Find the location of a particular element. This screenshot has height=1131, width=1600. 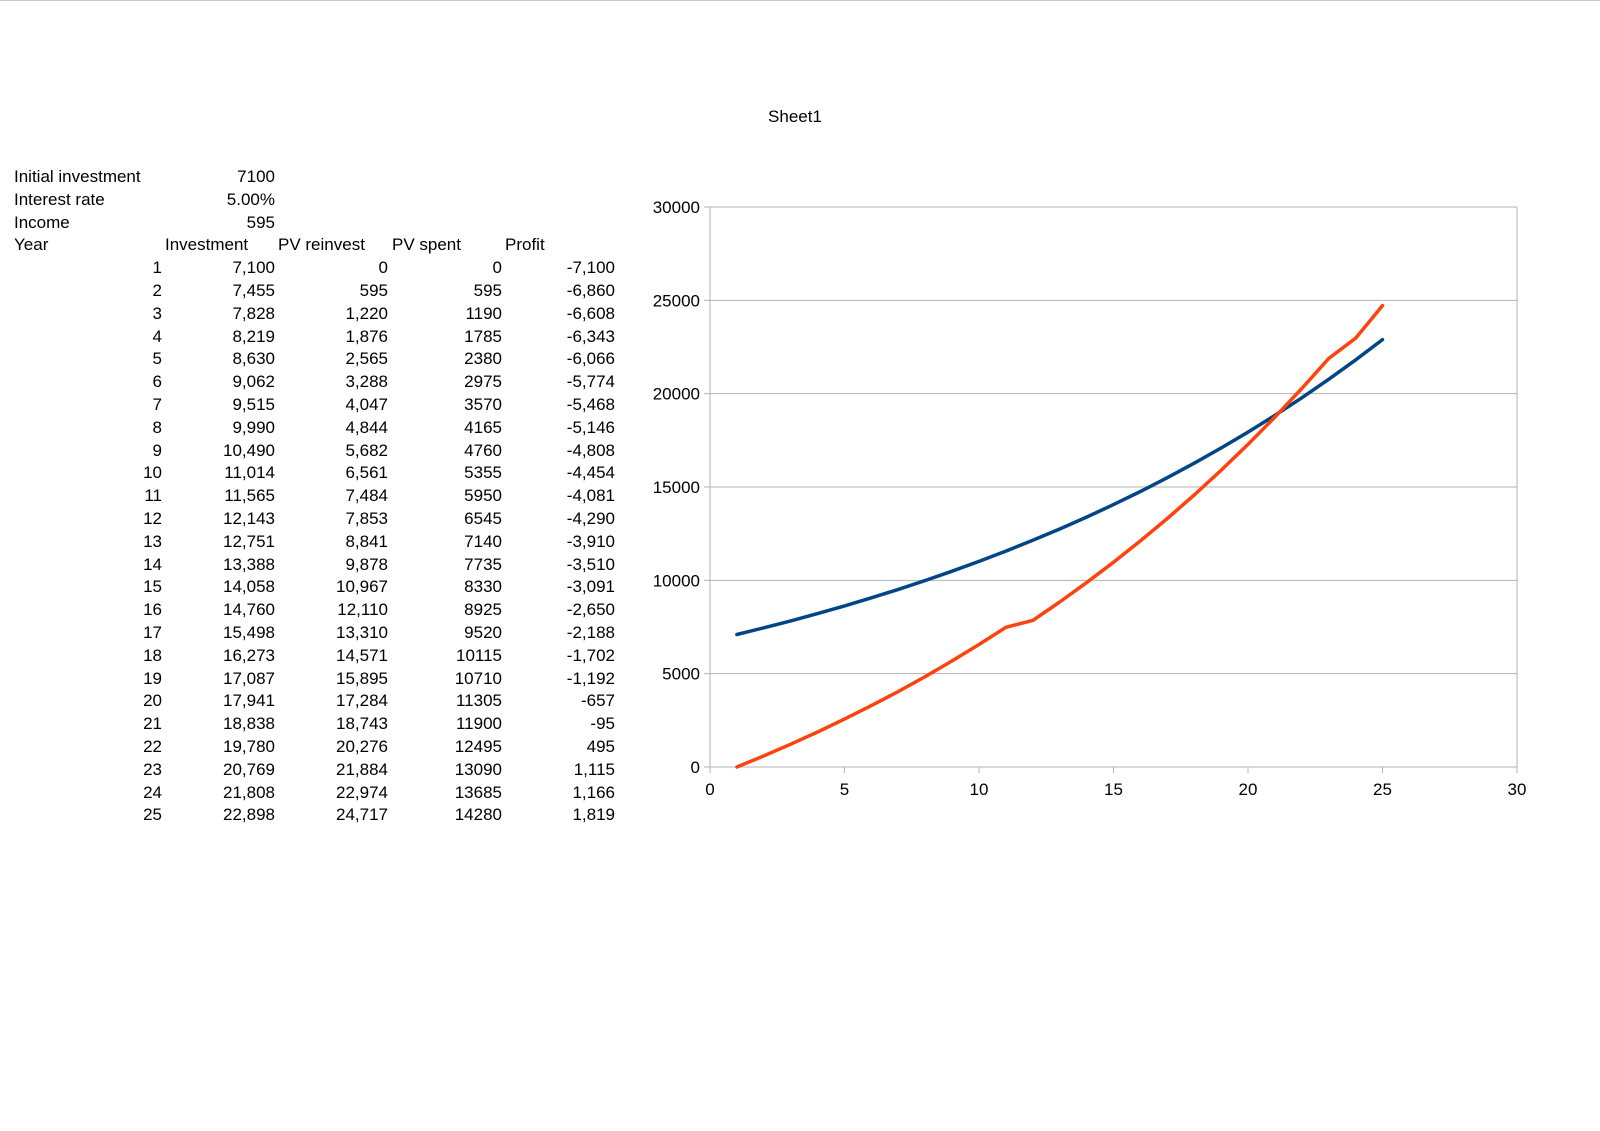

table-cell: 17 is located at coordinates (152, 632).